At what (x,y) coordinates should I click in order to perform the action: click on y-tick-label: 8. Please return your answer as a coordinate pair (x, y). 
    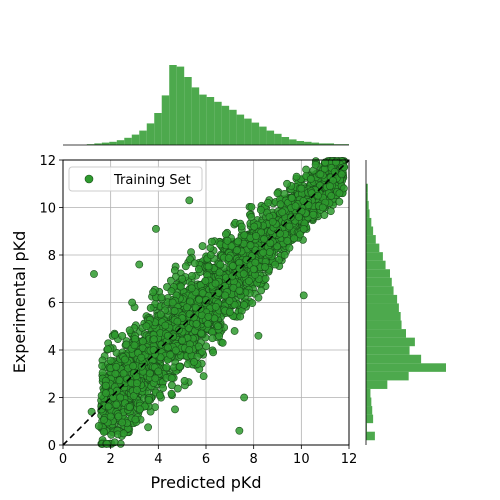
    Looking at the image, I should click on (52, 256).